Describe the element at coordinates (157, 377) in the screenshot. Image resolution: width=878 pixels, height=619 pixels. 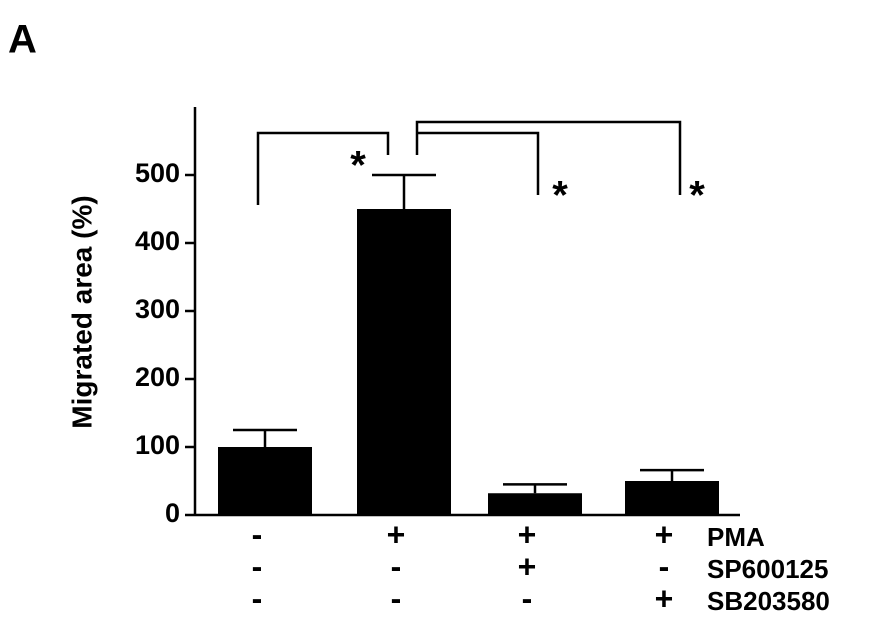
I see `y-tick-label: 200` at that location.